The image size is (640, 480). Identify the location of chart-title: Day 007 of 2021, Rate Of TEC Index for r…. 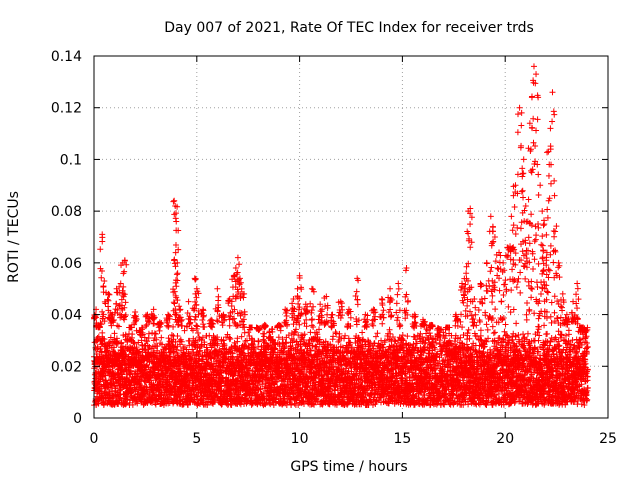
(349, 28).